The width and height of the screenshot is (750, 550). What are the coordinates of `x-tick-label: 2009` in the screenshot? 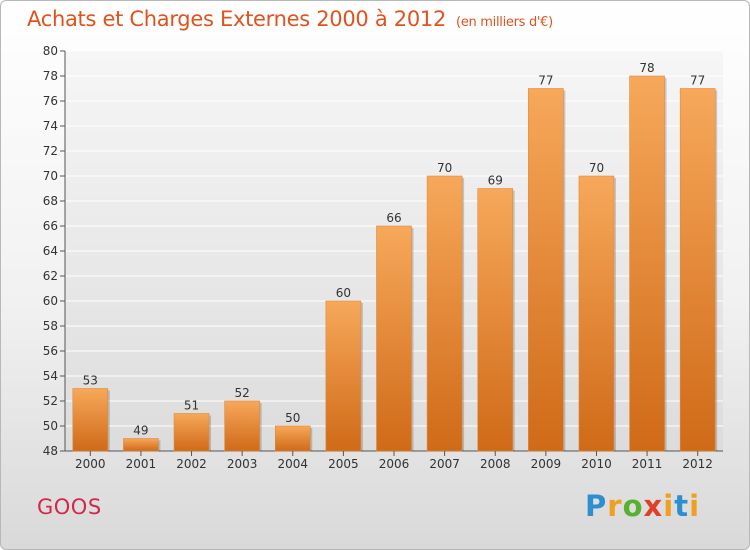 It's located at (546, 464).